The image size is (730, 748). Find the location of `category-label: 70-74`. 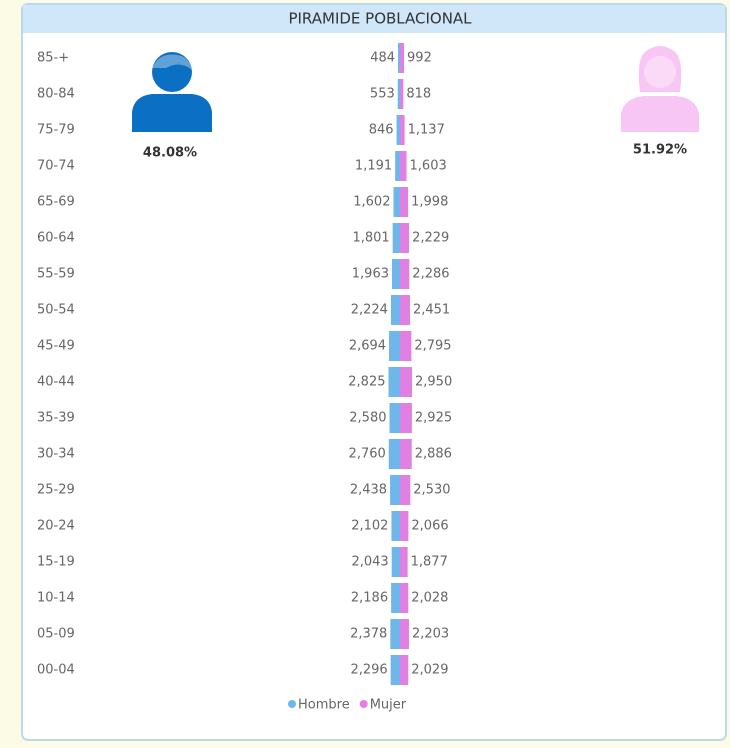

category-label: 70-74 is located at coordinates (56, 166).